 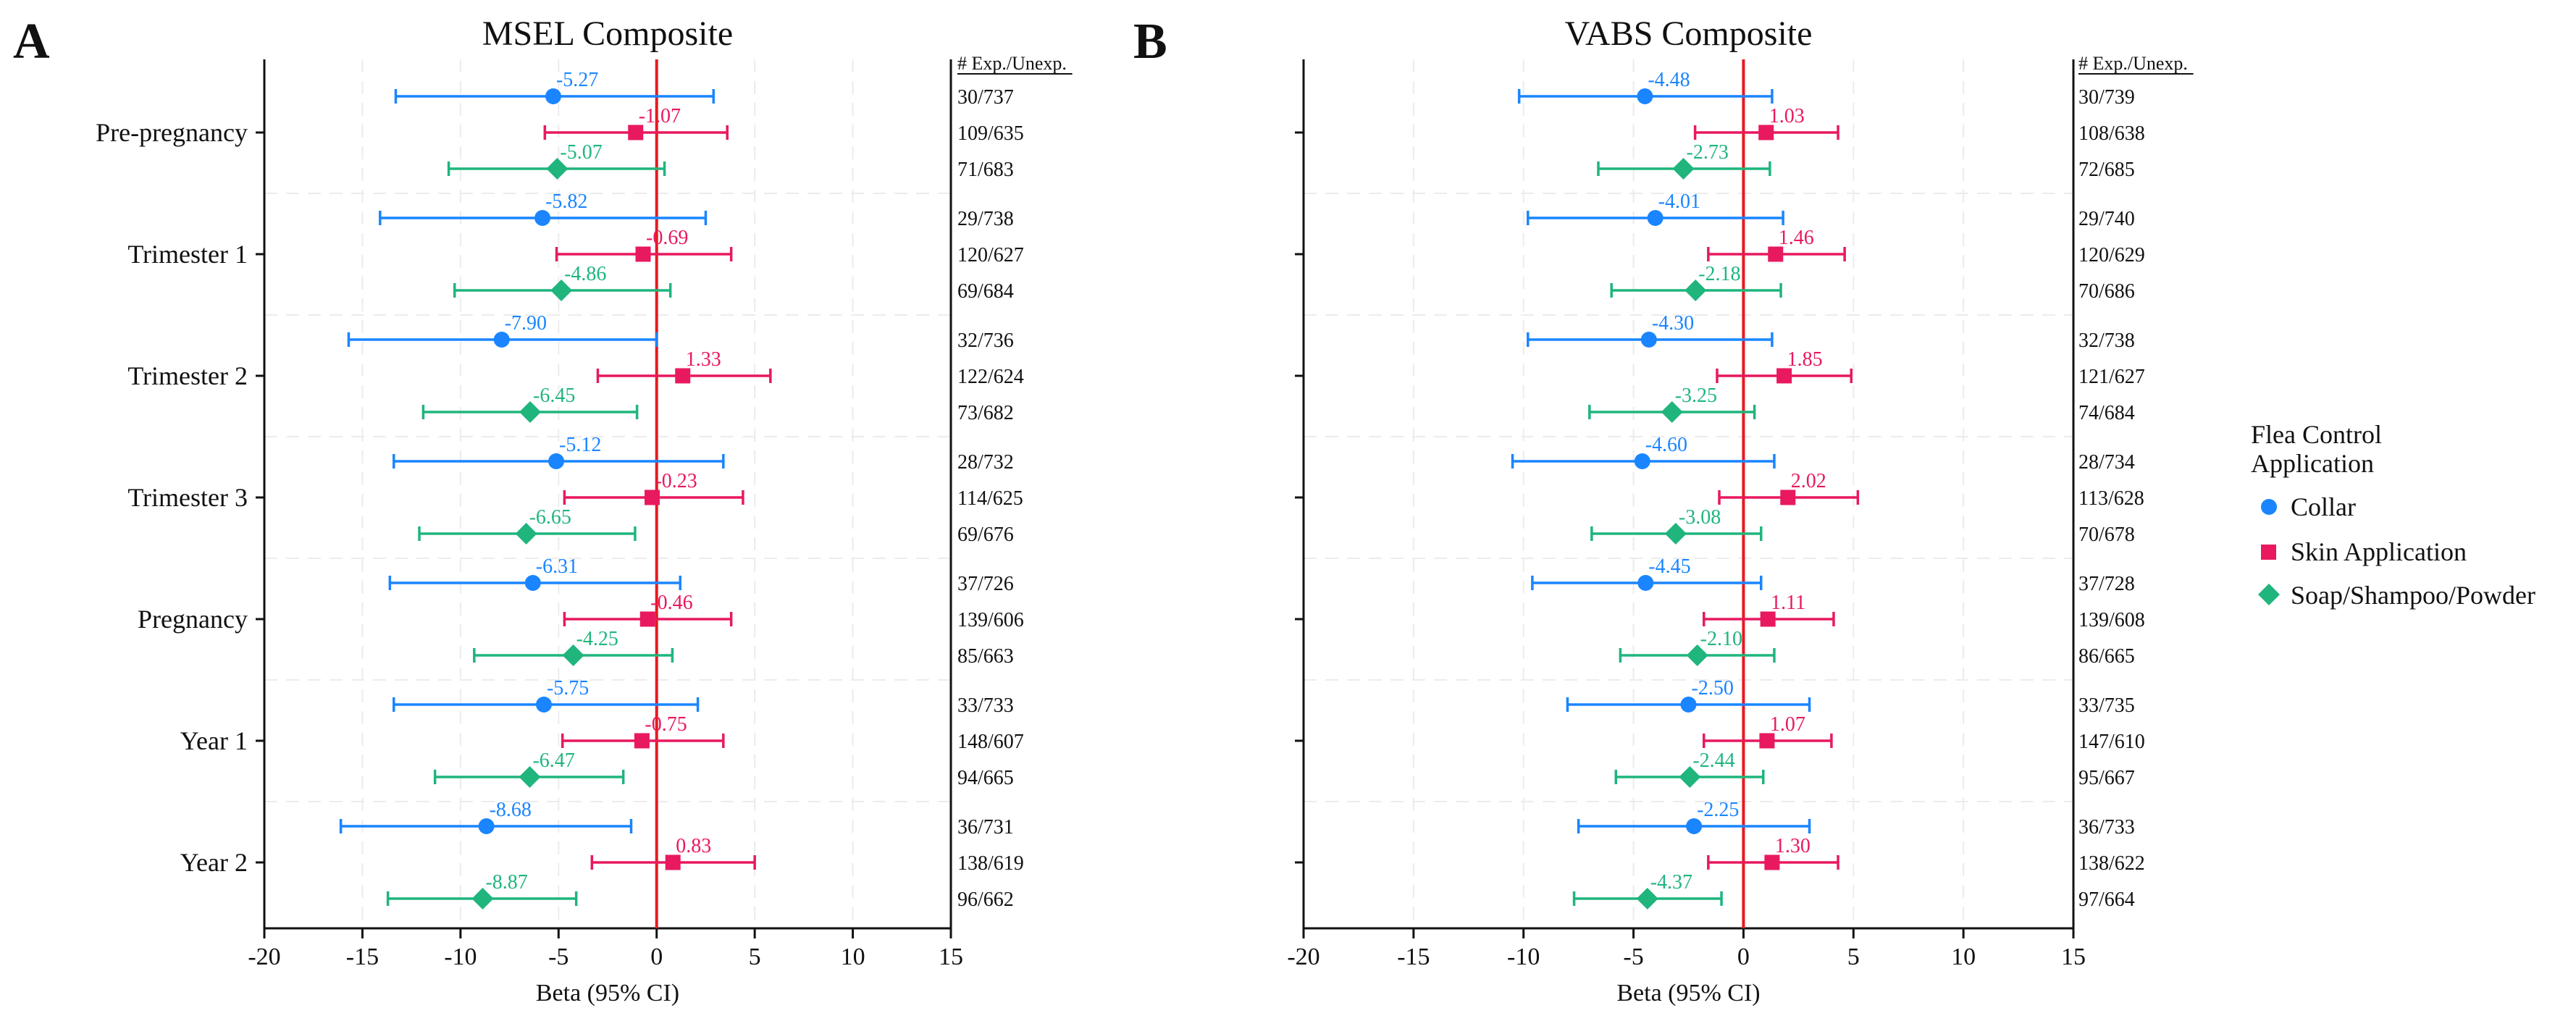 I want to click on vabs-composite-estimate-label-collar: -2.50, so click(x=1713, y=688).